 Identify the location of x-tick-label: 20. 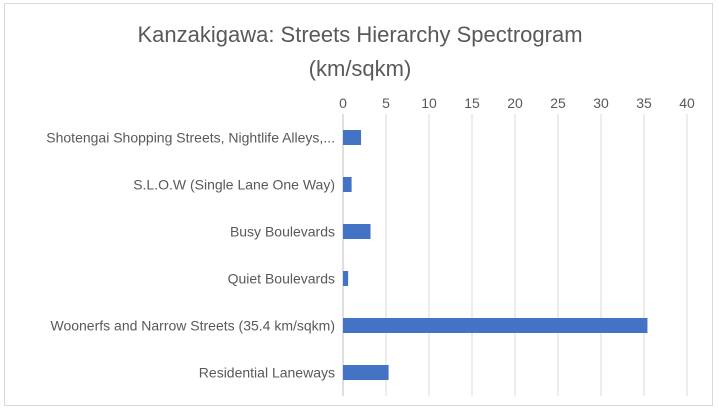
(515, 103).